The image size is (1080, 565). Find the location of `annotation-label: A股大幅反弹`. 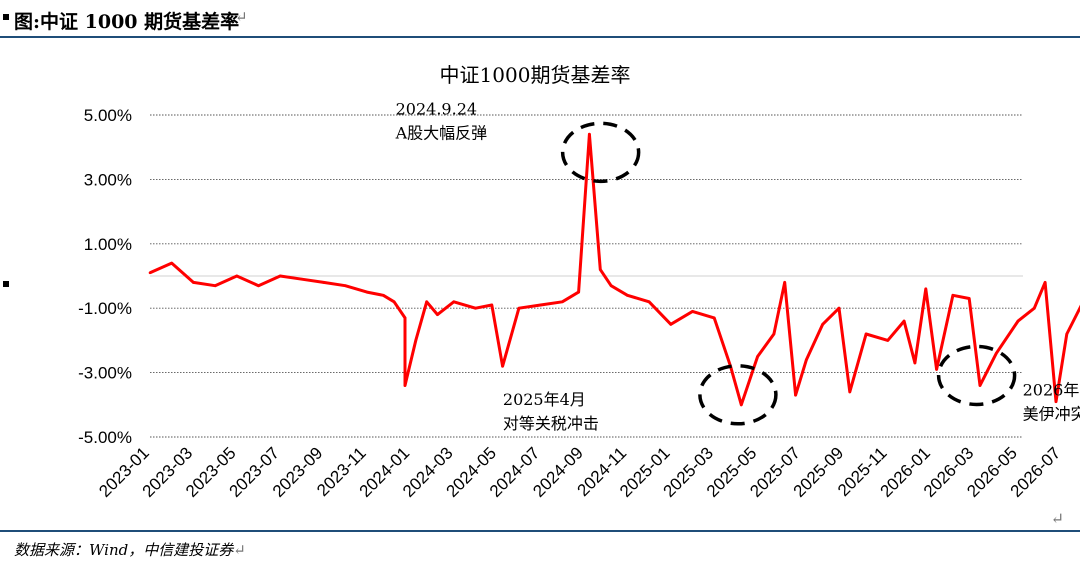

annotation-label: A股大幅反弹 is located at coordinates (441, 132).